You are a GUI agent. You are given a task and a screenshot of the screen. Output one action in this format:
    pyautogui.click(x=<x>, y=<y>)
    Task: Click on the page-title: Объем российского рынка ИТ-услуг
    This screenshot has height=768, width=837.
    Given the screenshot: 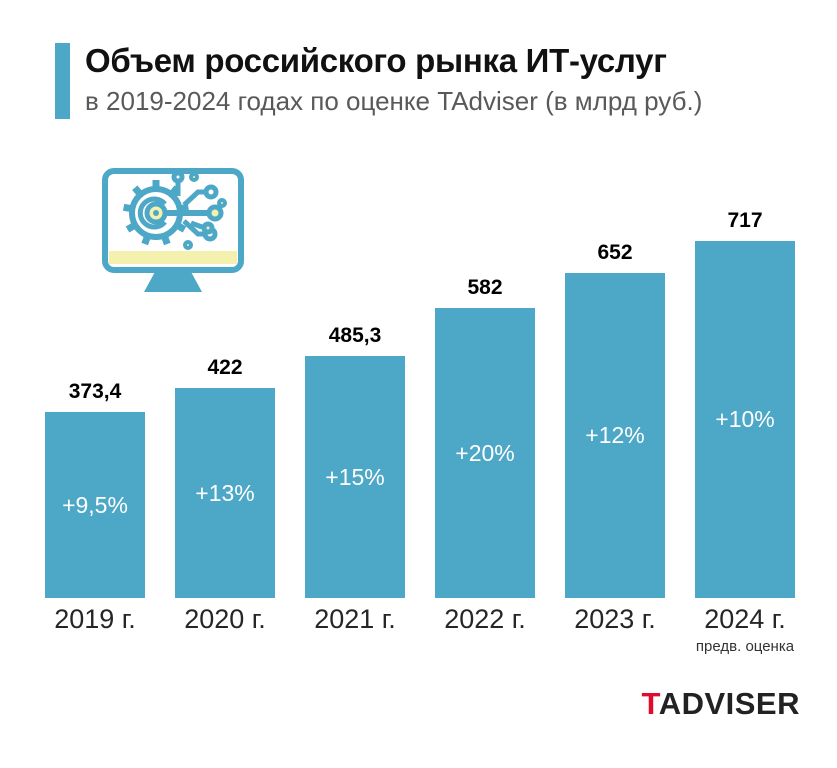 What is the action you would take?
    pyautogui.click(x=376, y=60)
    